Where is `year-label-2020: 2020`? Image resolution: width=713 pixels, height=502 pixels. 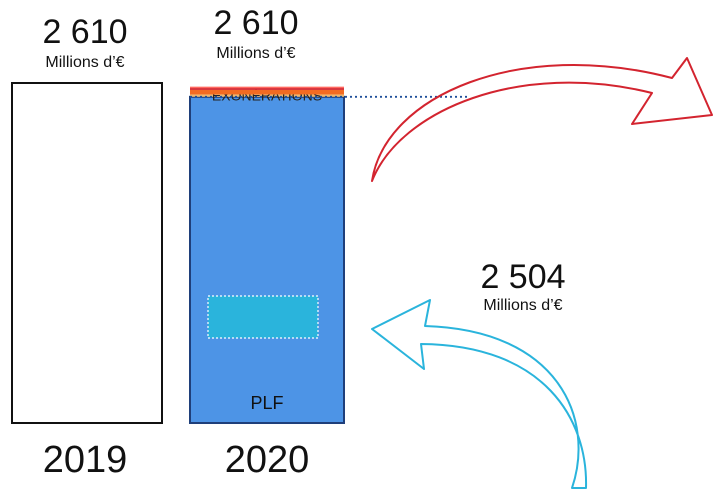 year-label-2020: 2020 is located at coordinates (267, 460).